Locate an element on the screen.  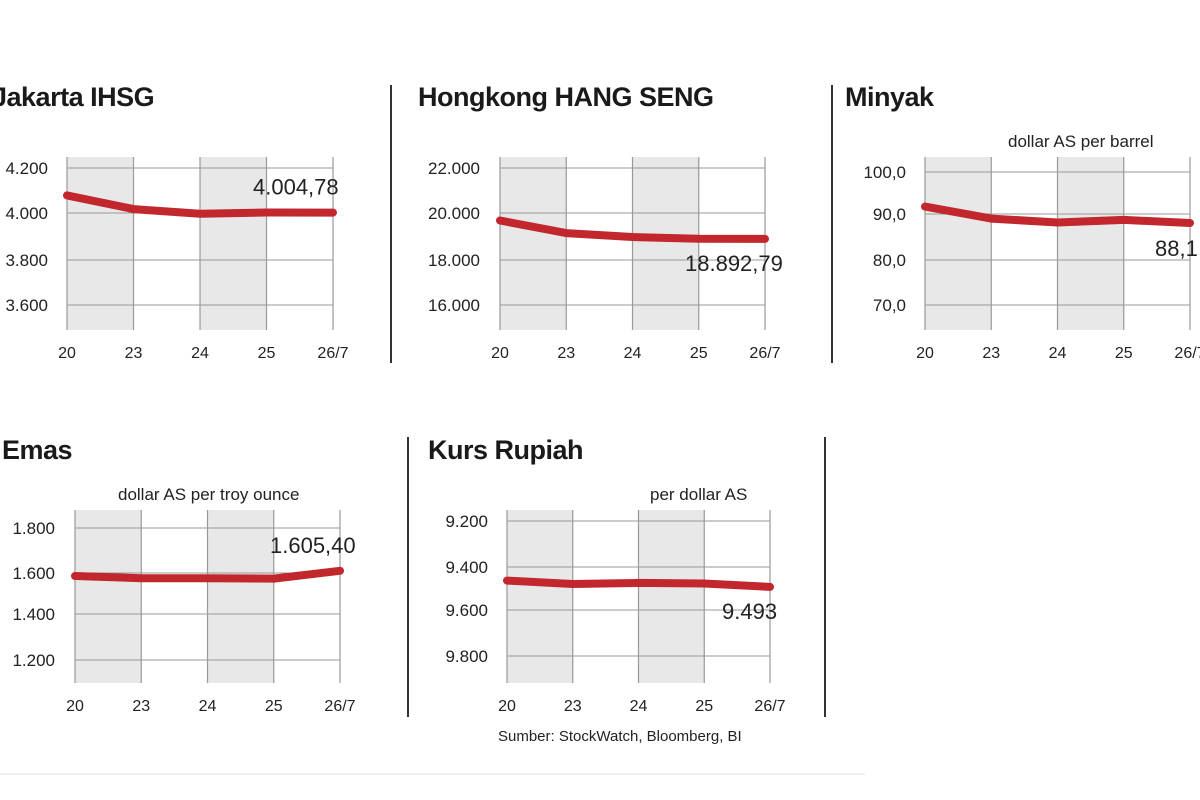
chart-minyak-xtick-label: 24 is located at coordinates (1058, 353).